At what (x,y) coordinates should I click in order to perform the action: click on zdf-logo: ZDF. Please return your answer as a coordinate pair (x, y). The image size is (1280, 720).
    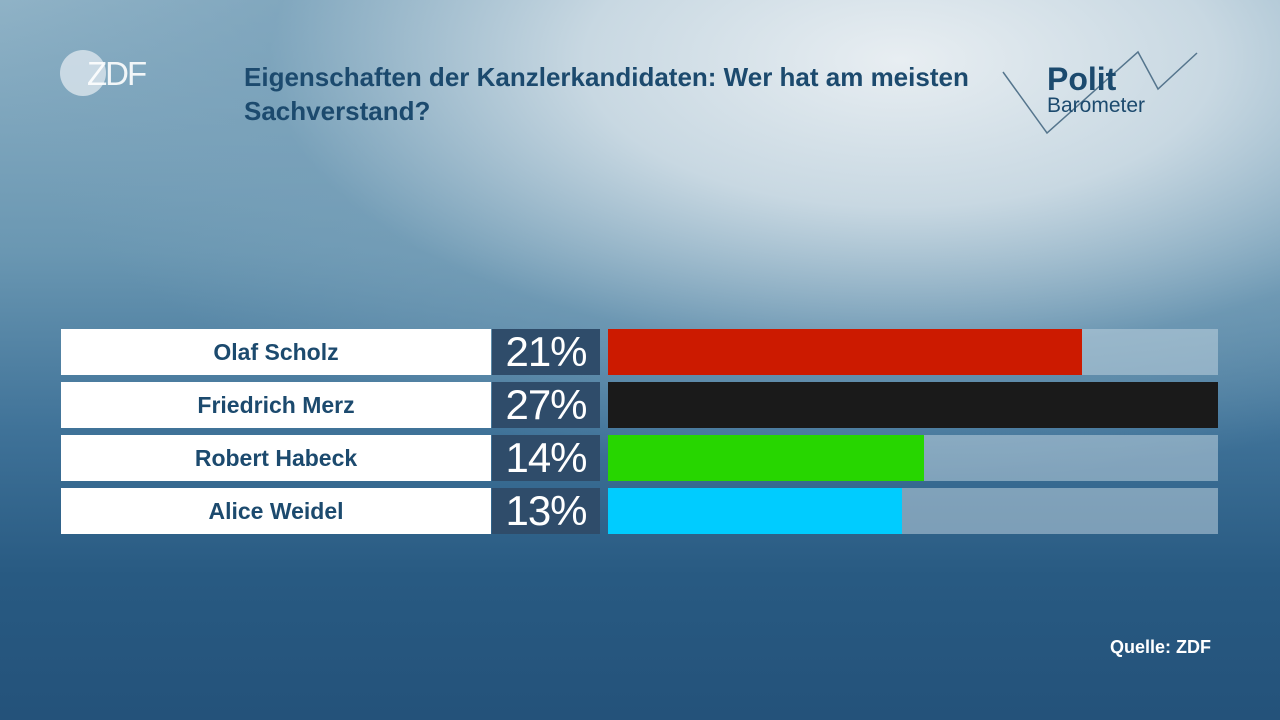
    Looking at the image, I should click on (104, 73).